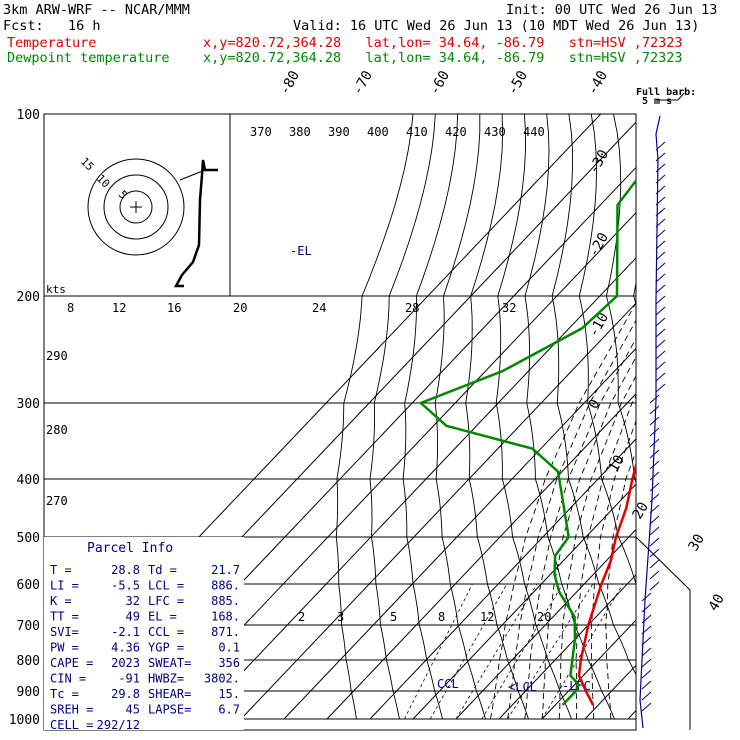  Describe the element at coordinates (393, 617) in the screenshot. I see `mixing-ratio-label: 5` at that location.